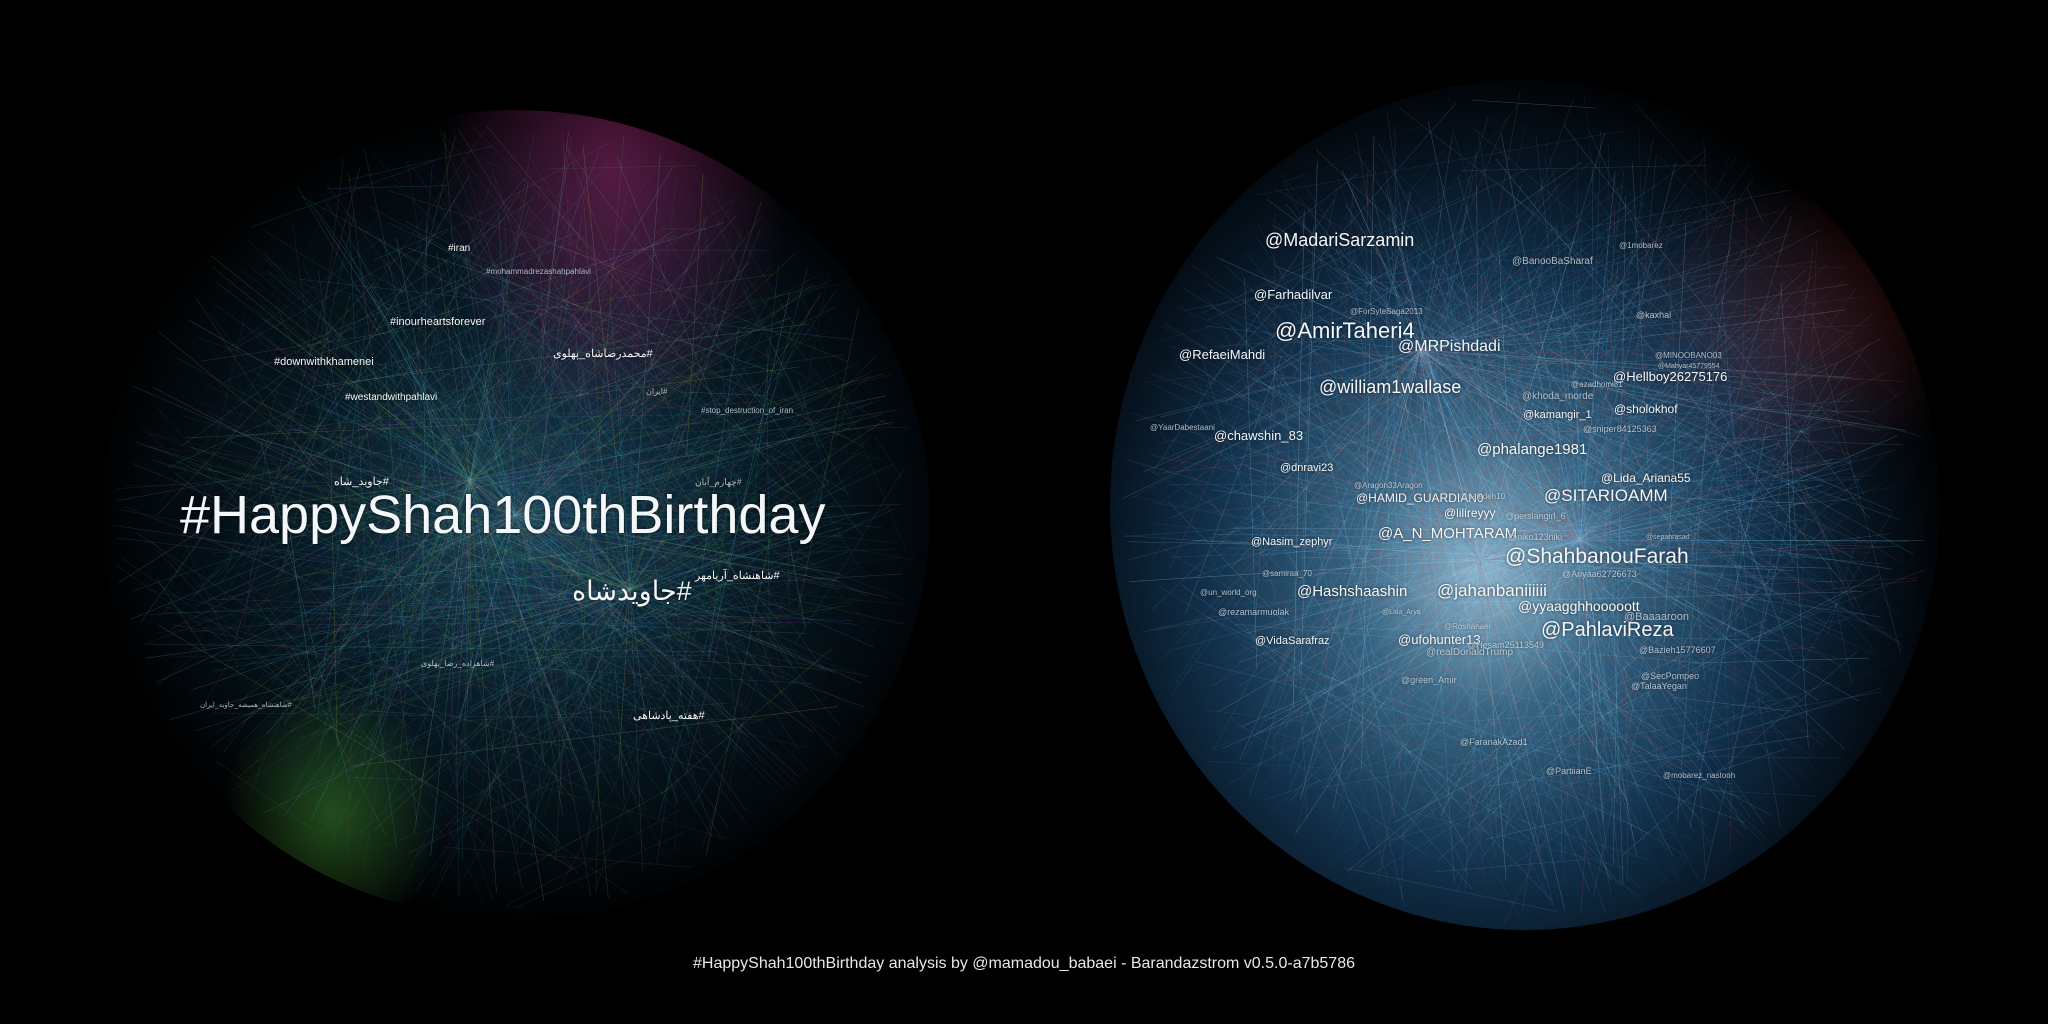  I want to click on hashtag-label: #جاویدشاه, so click(632, 591).